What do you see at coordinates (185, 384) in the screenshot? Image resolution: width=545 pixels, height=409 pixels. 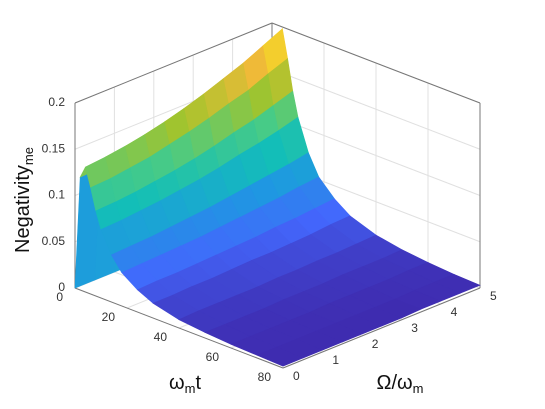 I see `x-axis-title: ωmt` at bounding box center [185, 384].